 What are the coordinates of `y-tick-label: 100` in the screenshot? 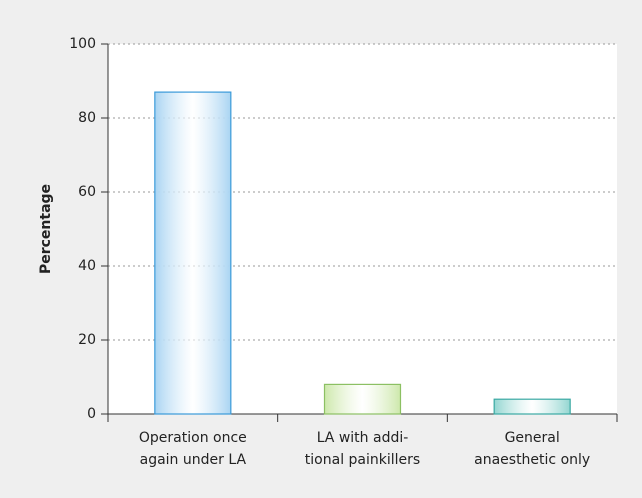 It's located at (82, 44).